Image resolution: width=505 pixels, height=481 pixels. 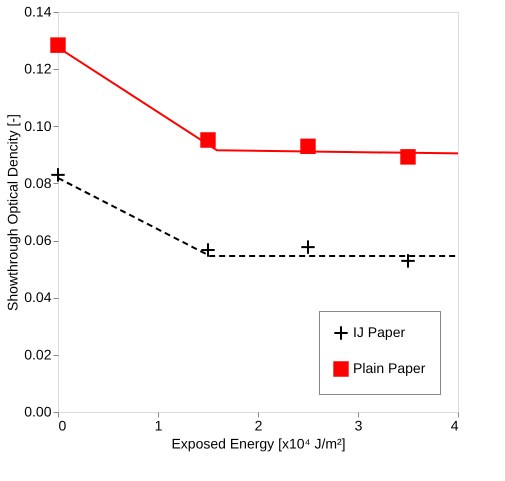 I want to click on y-axis-title: Showthrough Optical Dencity [-], so click(x=12, y=212).